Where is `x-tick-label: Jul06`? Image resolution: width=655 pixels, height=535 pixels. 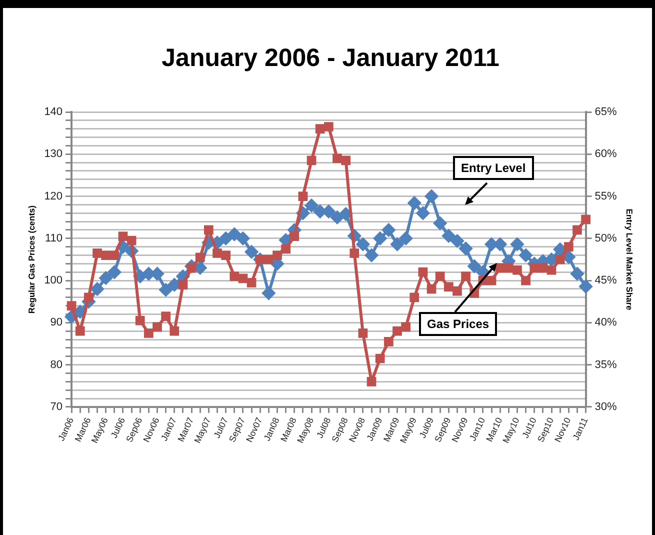
x-tick-label: Jul06 is located at coordinates (118, 428).